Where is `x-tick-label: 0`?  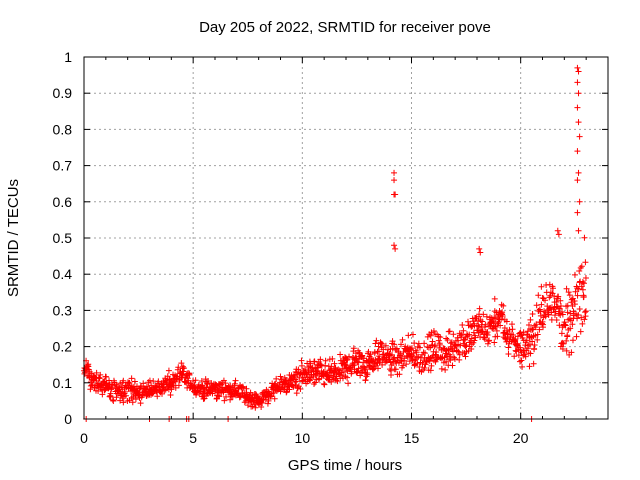 x-tick-label: 0 is located at coordinates (84, 438).